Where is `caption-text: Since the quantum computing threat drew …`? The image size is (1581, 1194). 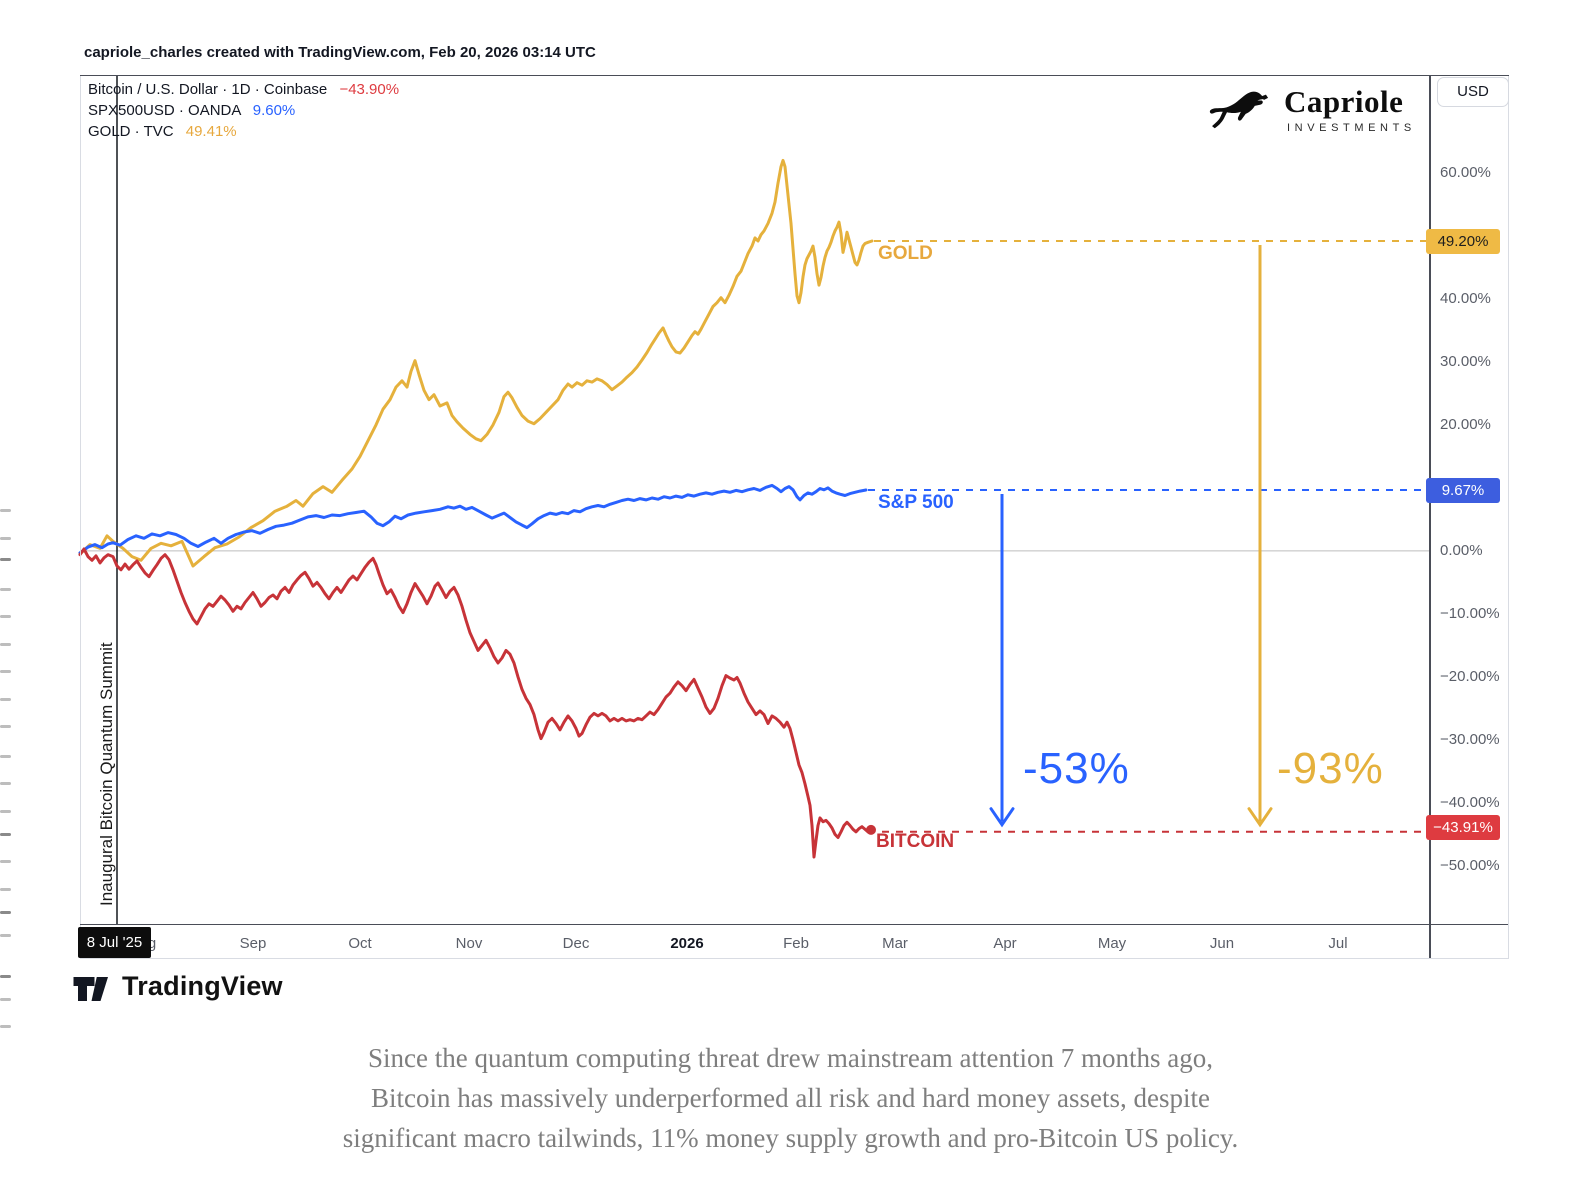 caption-text: Since the quantum computing threat drew … is located at coordinates (790, 1098).